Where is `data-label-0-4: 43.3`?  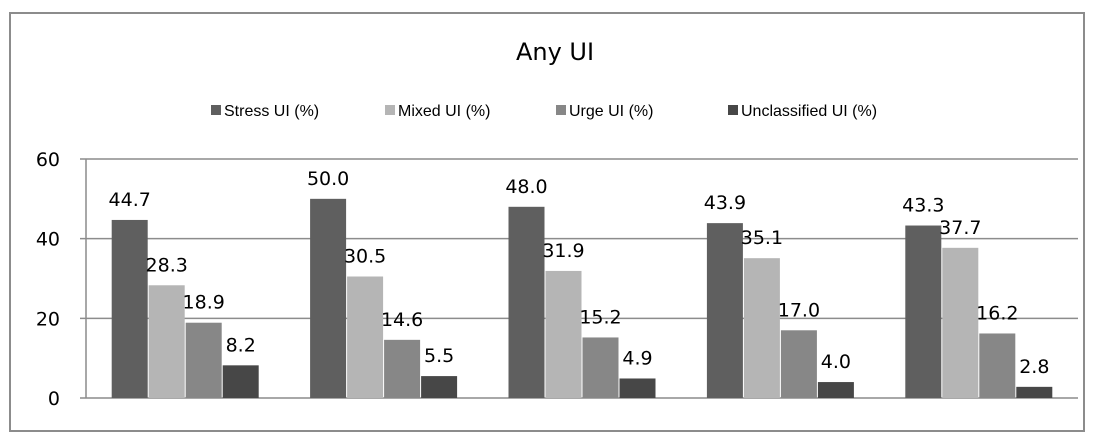
data-label-0-4: 43.3 is located at coordinates (923, 206).